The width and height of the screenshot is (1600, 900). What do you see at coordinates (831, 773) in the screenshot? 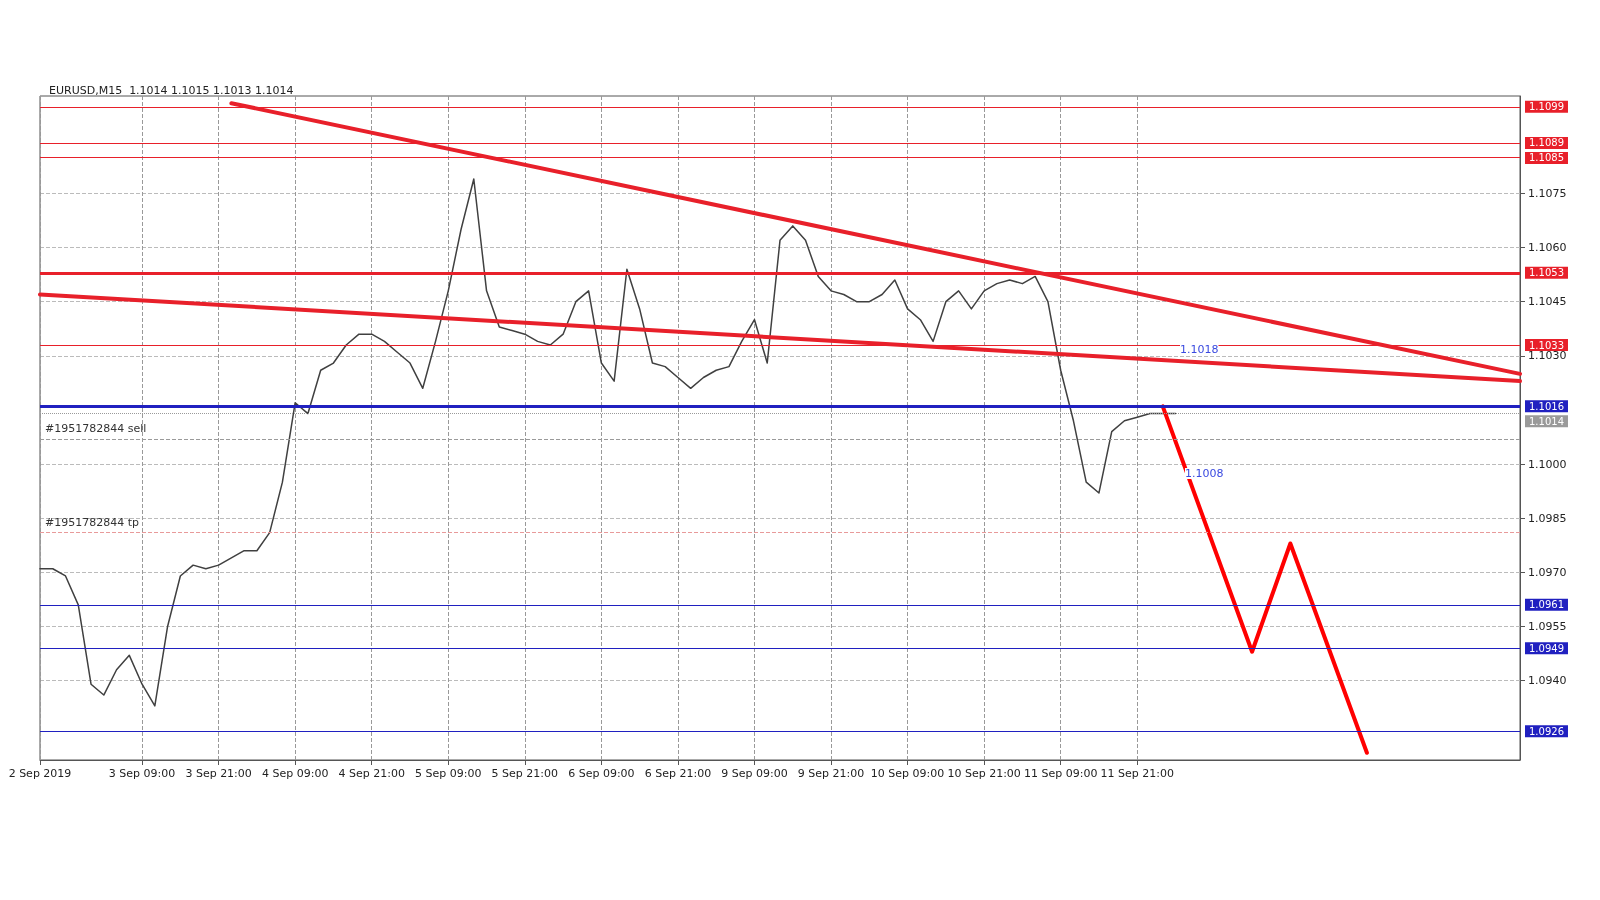
I see `x-tick-label: 9 Sep 21:00` at bounding box center [831, 773].